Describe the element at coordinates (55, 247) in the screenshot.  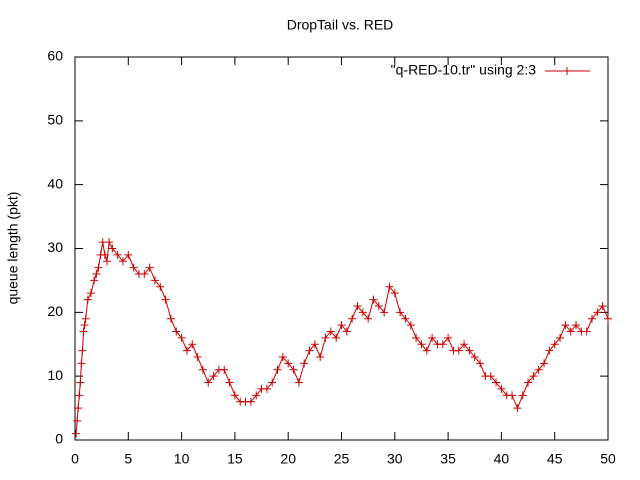
I see `y-tick-label: 30` at that location.